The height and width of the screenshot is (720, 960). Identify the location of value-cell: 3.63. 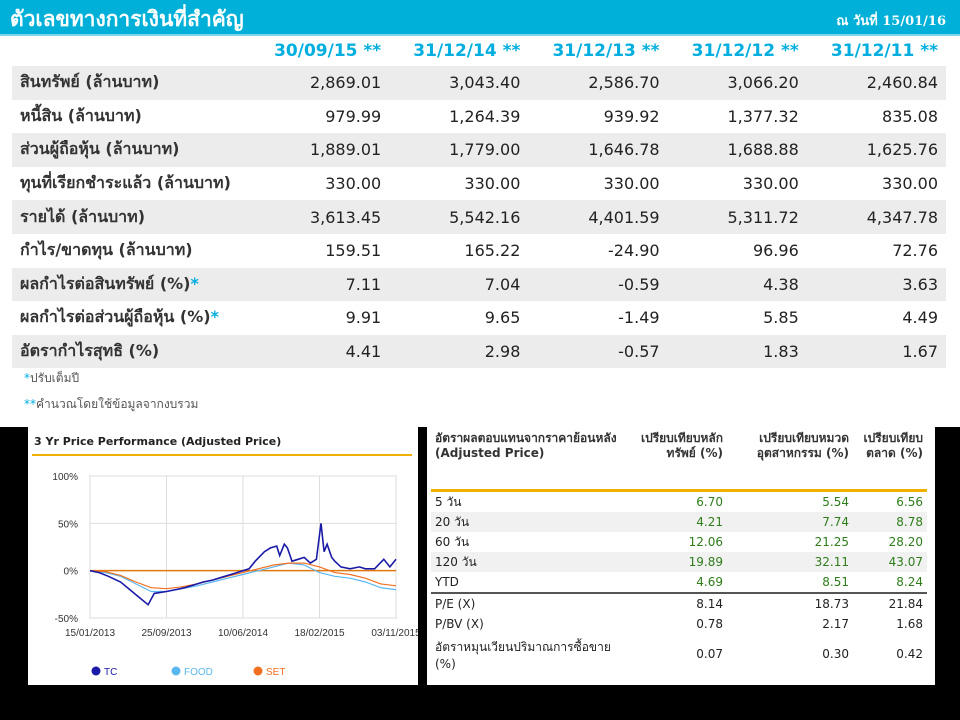
(876, 284).